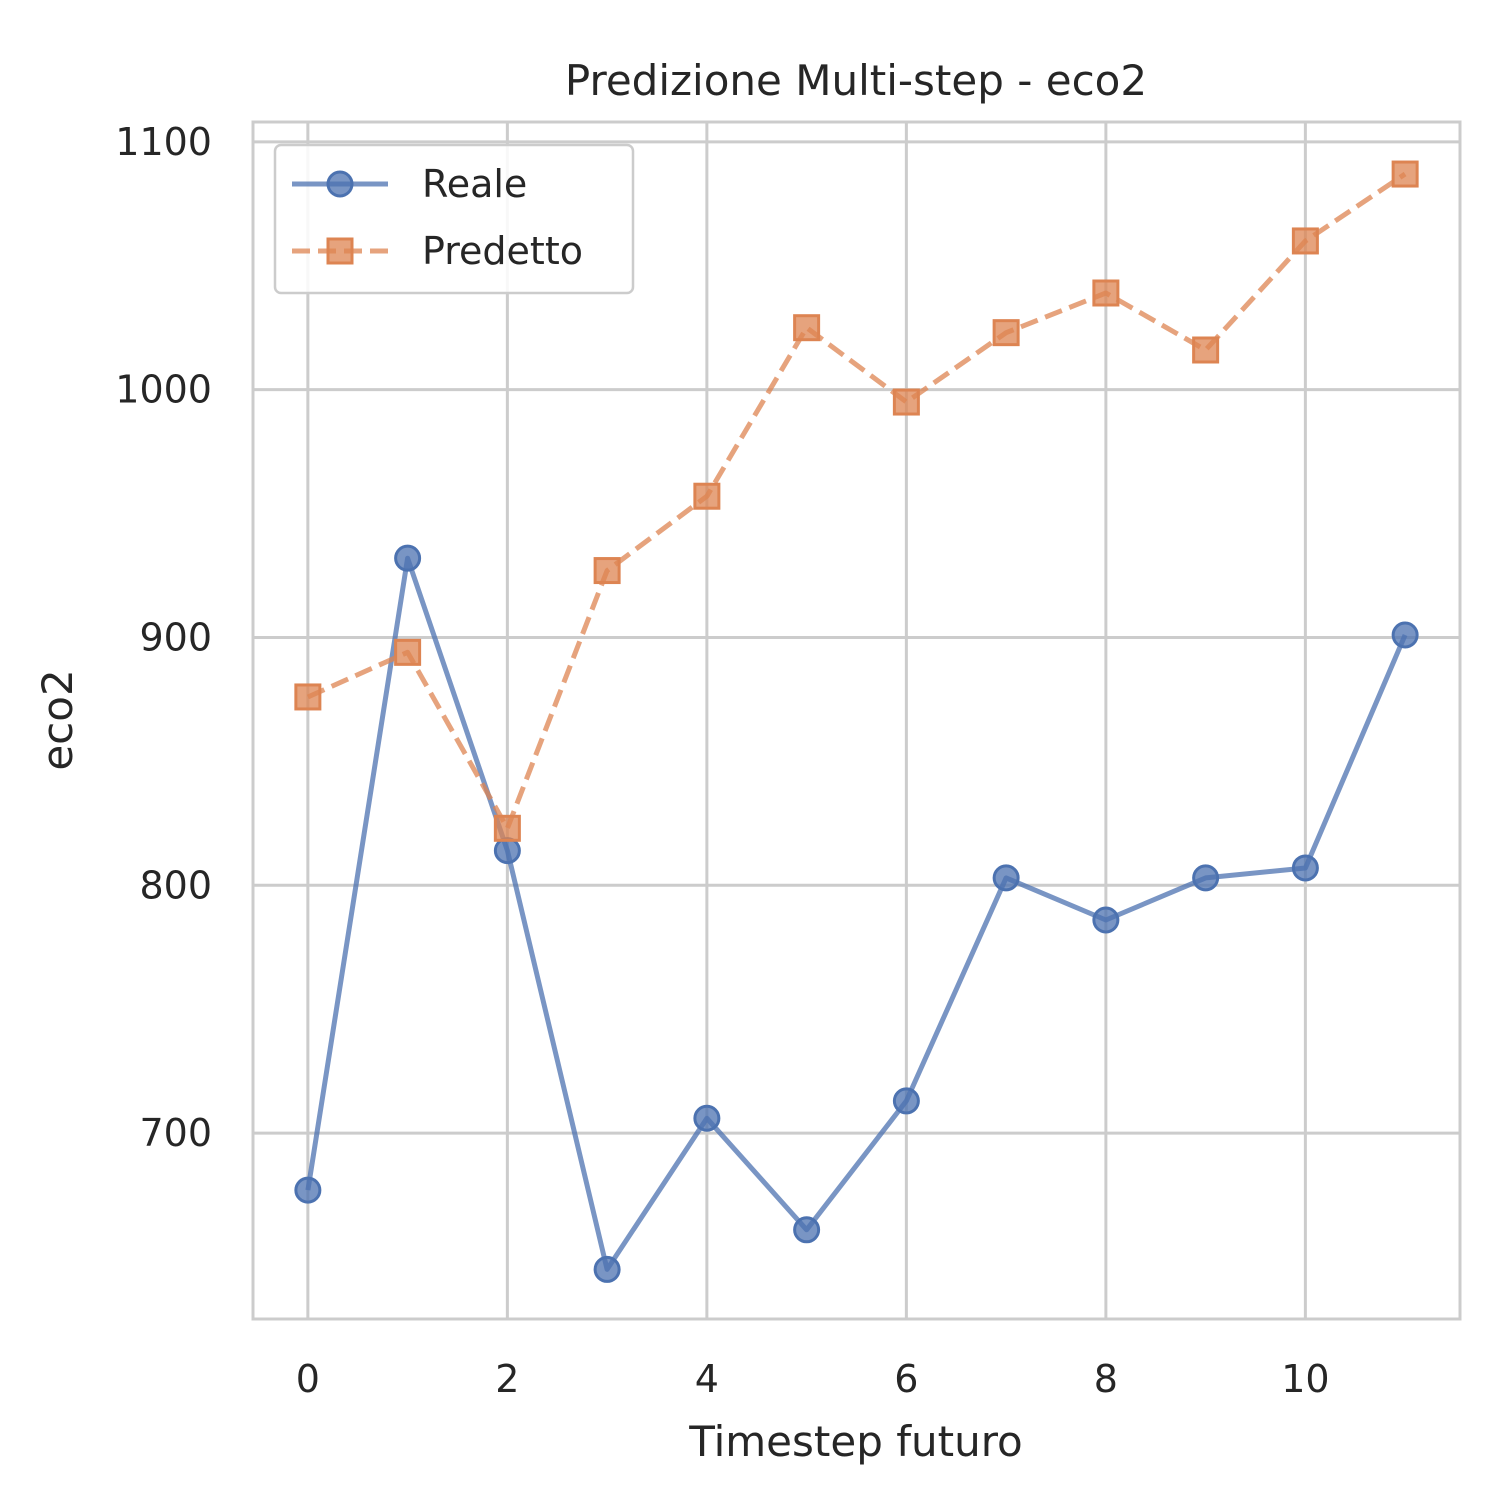 The image size is (1500, 1500). I want to click on y-tick-label: 900, so click(175, 637).